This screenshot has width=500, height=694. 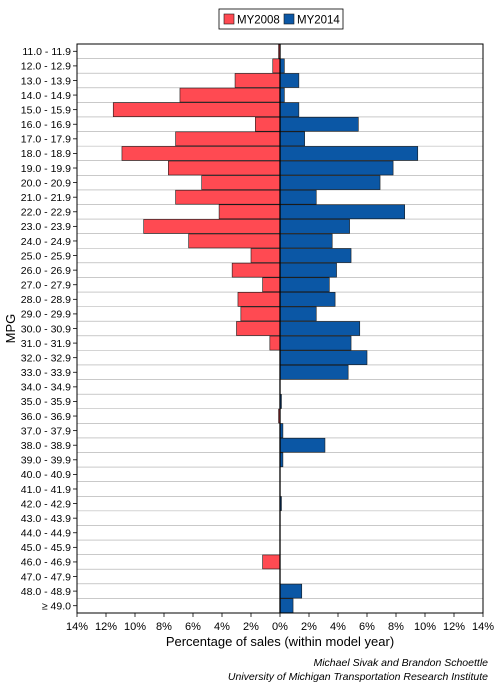 What do you see at coordinates (46, 125) in the screenshot?
I see `y-tick-label: 16.0 - 16.9` at bounding box center [46, 125].